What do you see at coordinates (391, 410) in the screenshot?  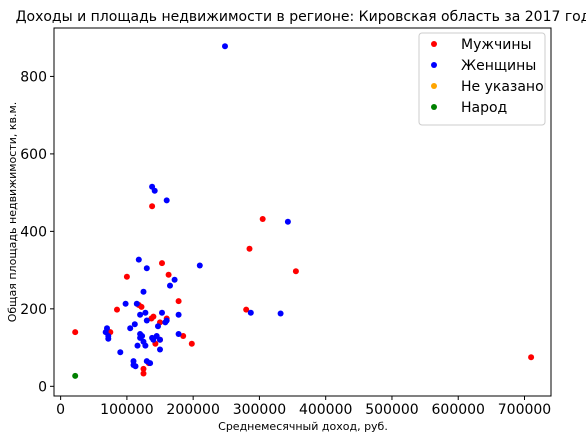 I see `x-tick-label: 500000` at bounding box center [391, 410].